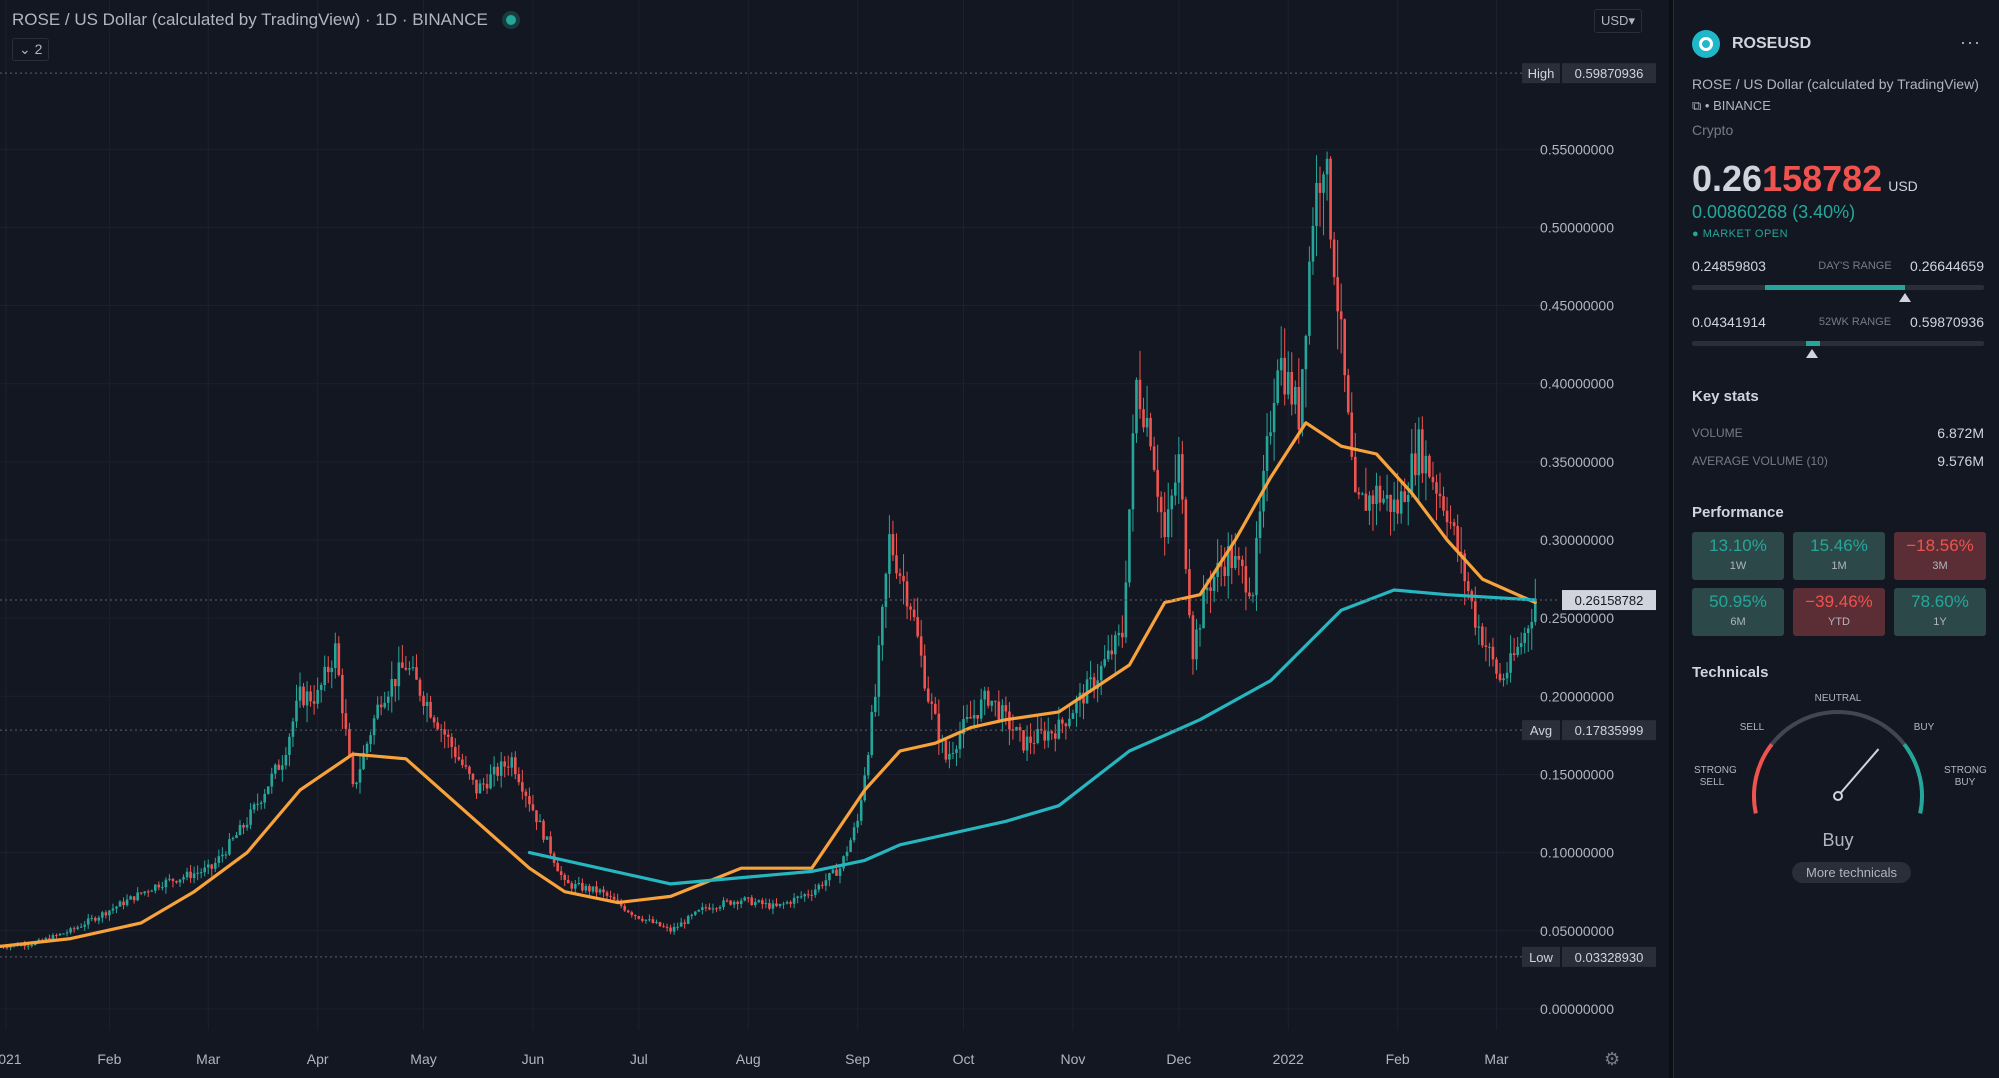 The image size is (1999, 1078). What do you see at coordinates (208, 1059) in the screenshot?
I see `x-tick-label: Mar` at bounding box center [208, 1059].